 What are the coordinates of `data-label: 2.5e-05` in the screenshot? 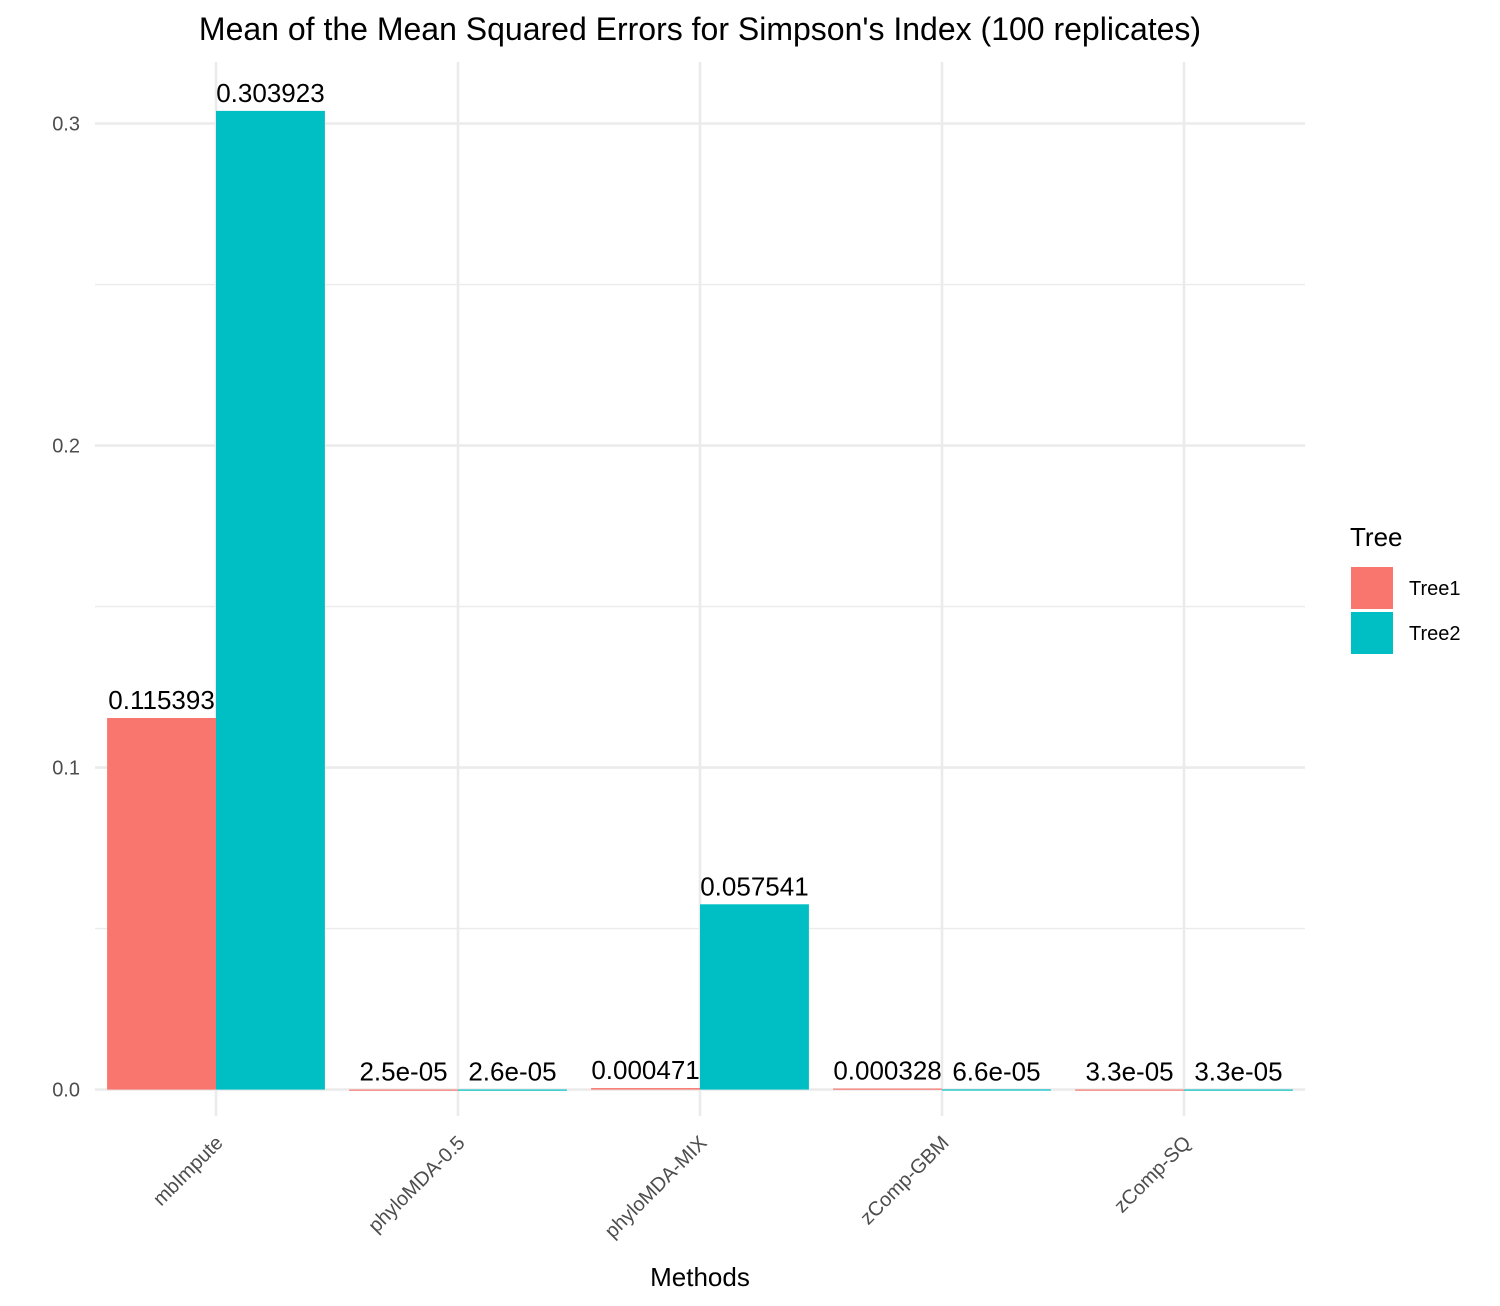 It's located at (403, 1072).